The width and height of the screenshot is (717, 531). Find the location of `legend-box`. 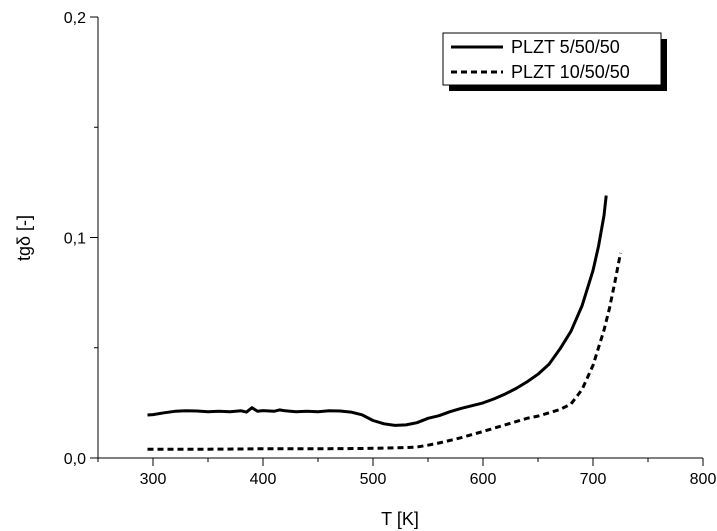

legend-box is located at coordinates (552, 59).